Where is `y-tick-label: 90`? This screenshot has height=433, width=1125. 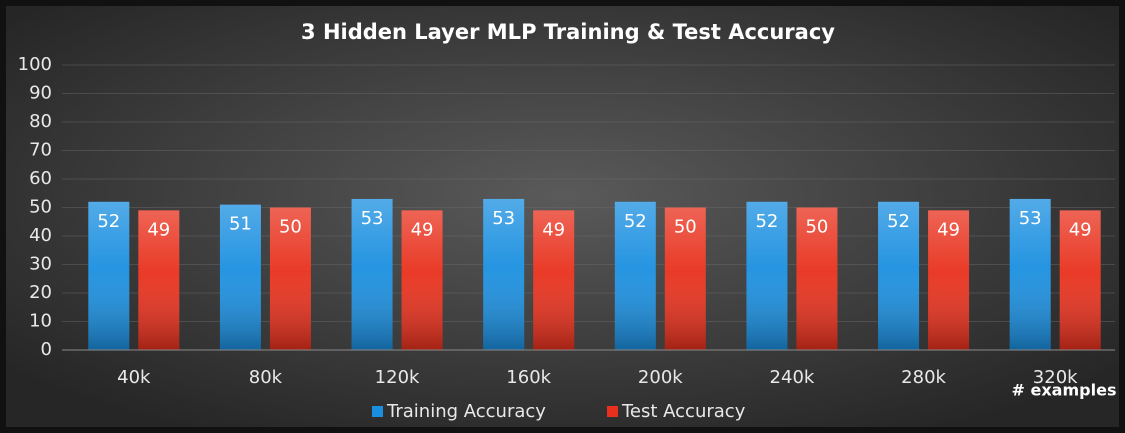 y-tick-label: 90 is located at coordinates (40, 93).